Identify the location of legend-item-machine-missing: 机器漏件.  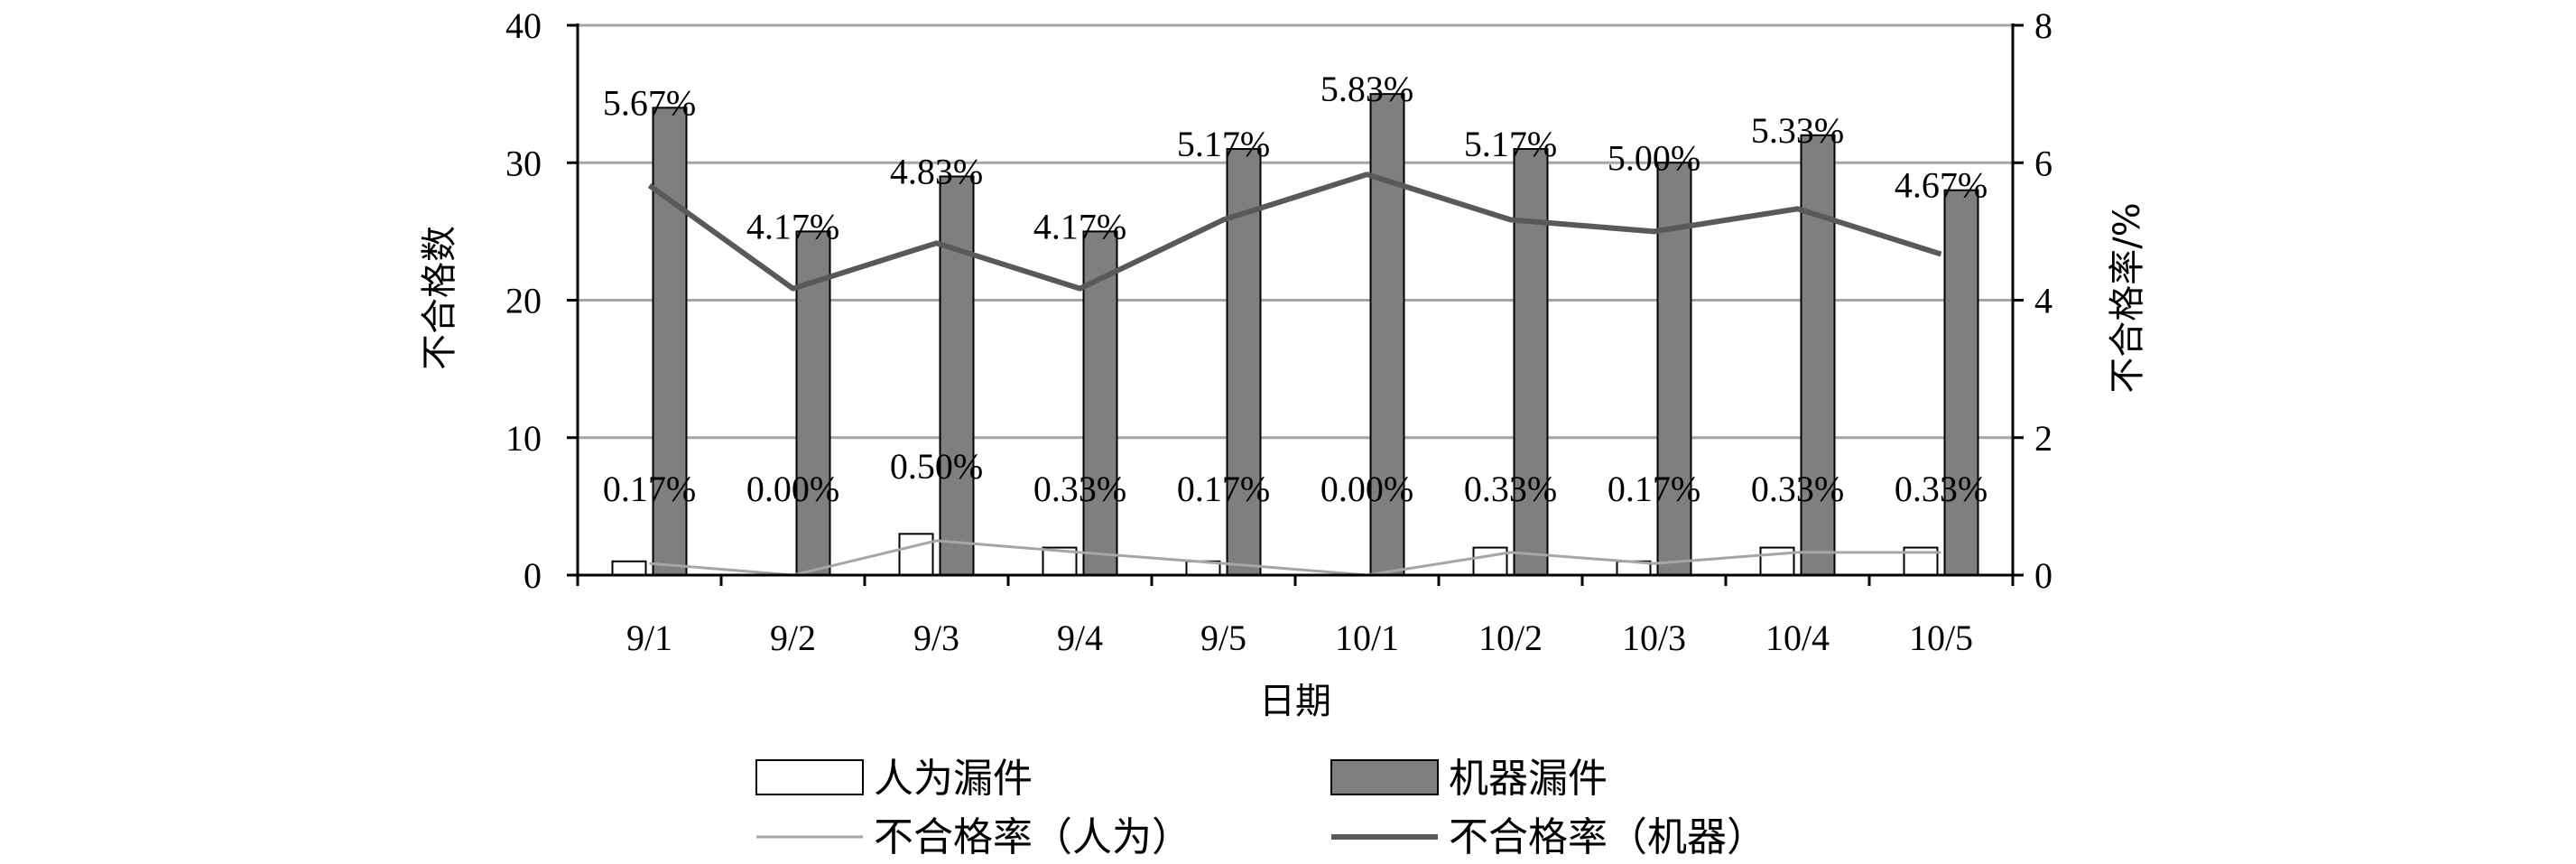
(1469, 779).